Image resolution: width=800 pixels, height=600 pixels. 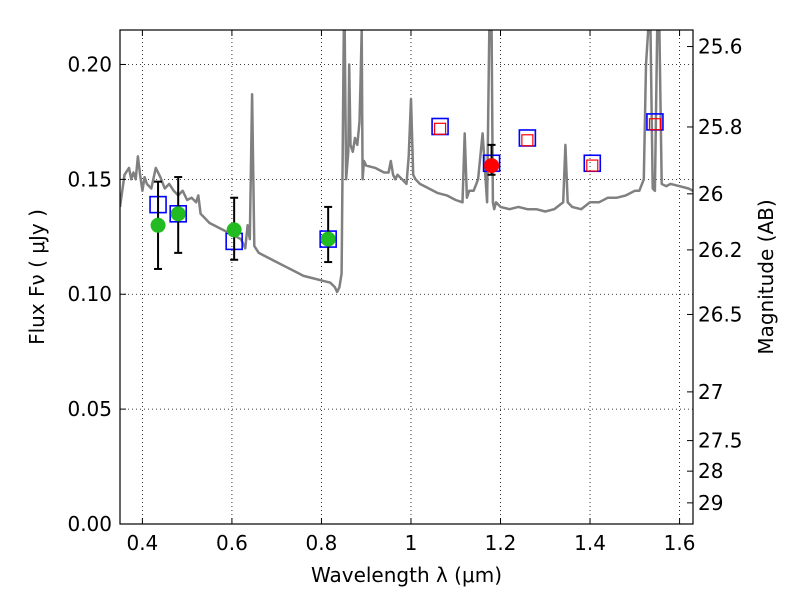 I want to click on x-tick-label: 1.4, so click(x=590, y=543).